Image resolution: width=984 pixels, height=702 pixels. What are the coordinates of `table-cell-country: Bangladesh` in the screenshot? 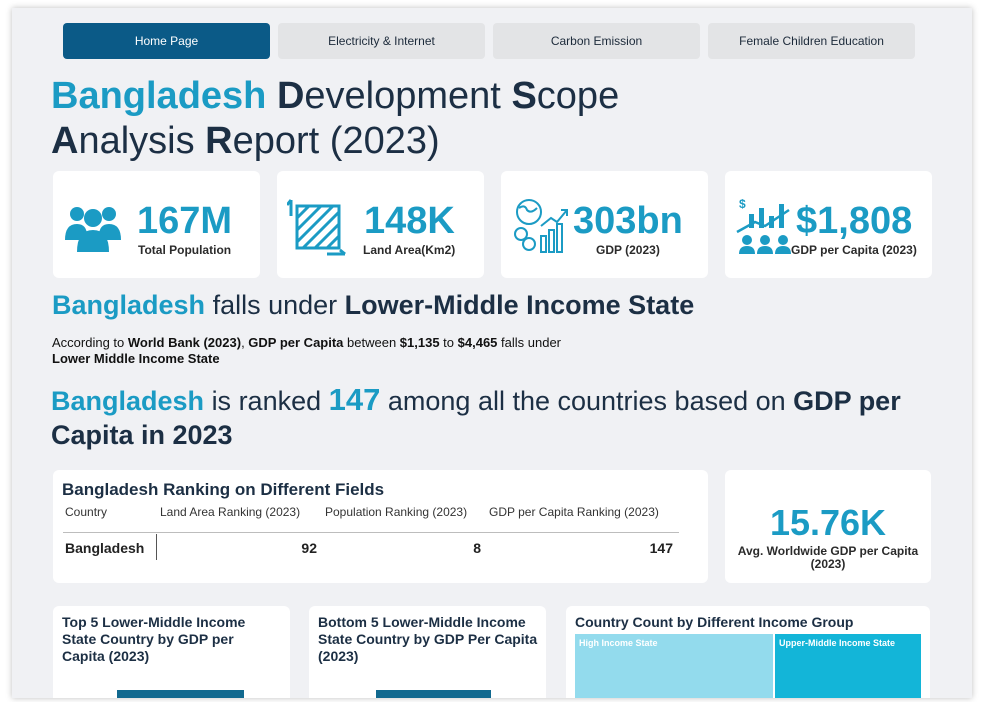 It's located at (105, 548).